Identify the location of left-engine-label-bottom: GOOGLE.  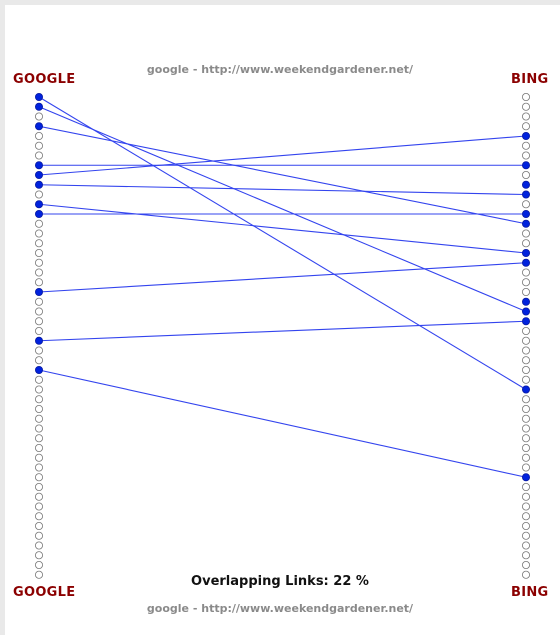
(44, 592).